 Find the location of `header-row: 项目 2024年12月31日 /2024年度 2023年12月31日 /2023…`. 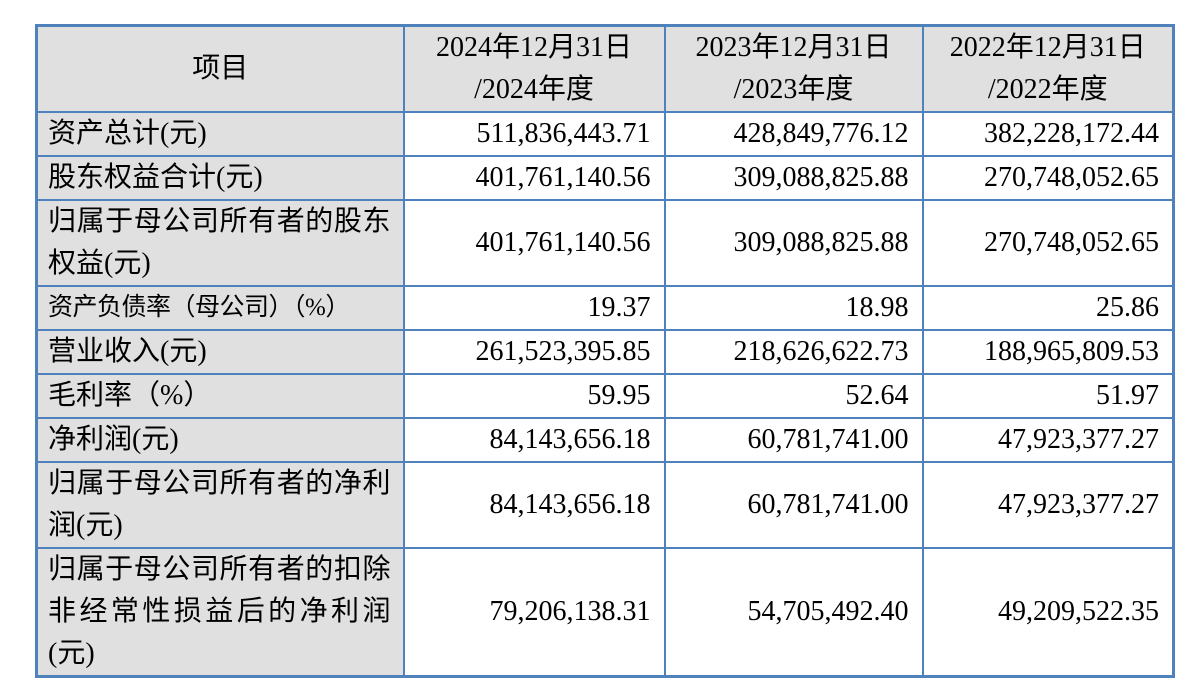

header-row: 项目 2024年12月31日 /2024年度 2023年12月31日 /2023… is located at coordinates (605, 68).